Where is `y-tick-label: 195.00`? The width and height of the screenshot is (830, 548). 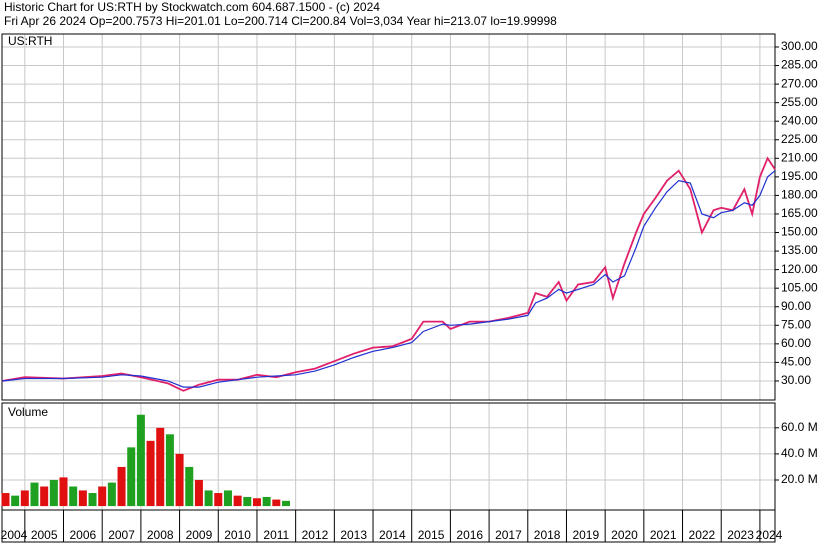
y-tick-label: 195.00 is located at coordinates (799, 176).